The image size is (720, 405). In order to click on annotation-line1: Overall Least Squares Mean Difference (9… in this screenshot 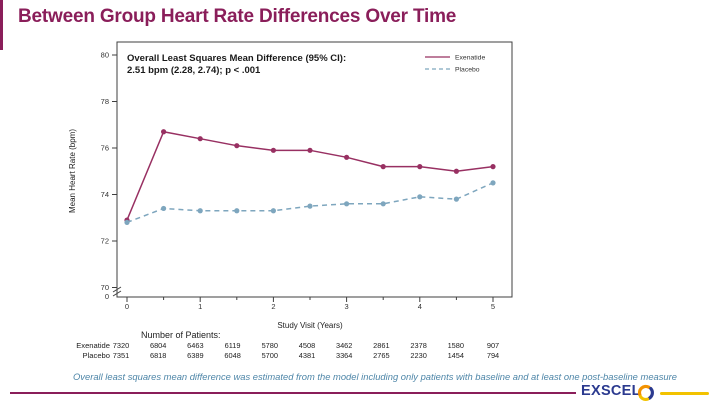, I will do `click(236, 58)`.